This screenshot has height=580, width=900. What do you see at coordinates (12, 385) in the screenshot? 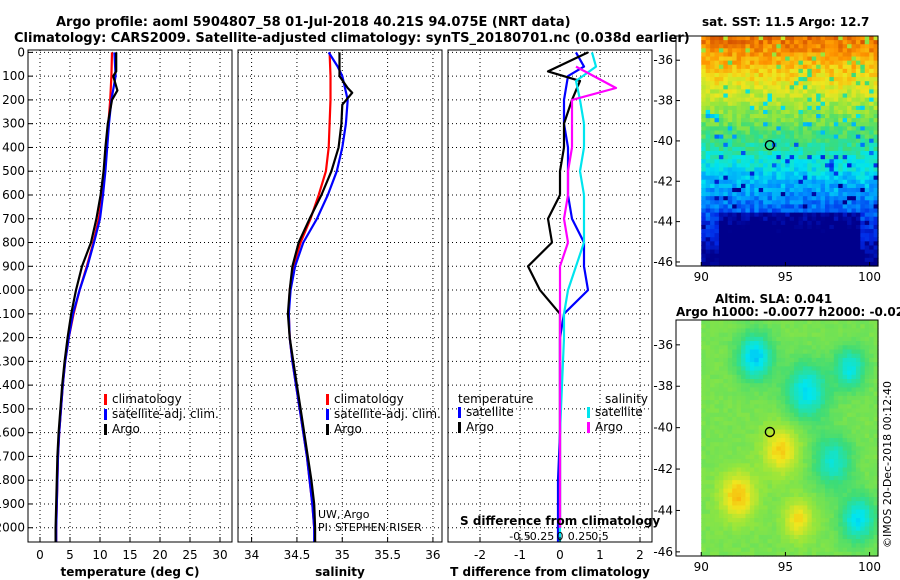
I see `depth-tick-label: 1400` at bounding box center [12, 385].